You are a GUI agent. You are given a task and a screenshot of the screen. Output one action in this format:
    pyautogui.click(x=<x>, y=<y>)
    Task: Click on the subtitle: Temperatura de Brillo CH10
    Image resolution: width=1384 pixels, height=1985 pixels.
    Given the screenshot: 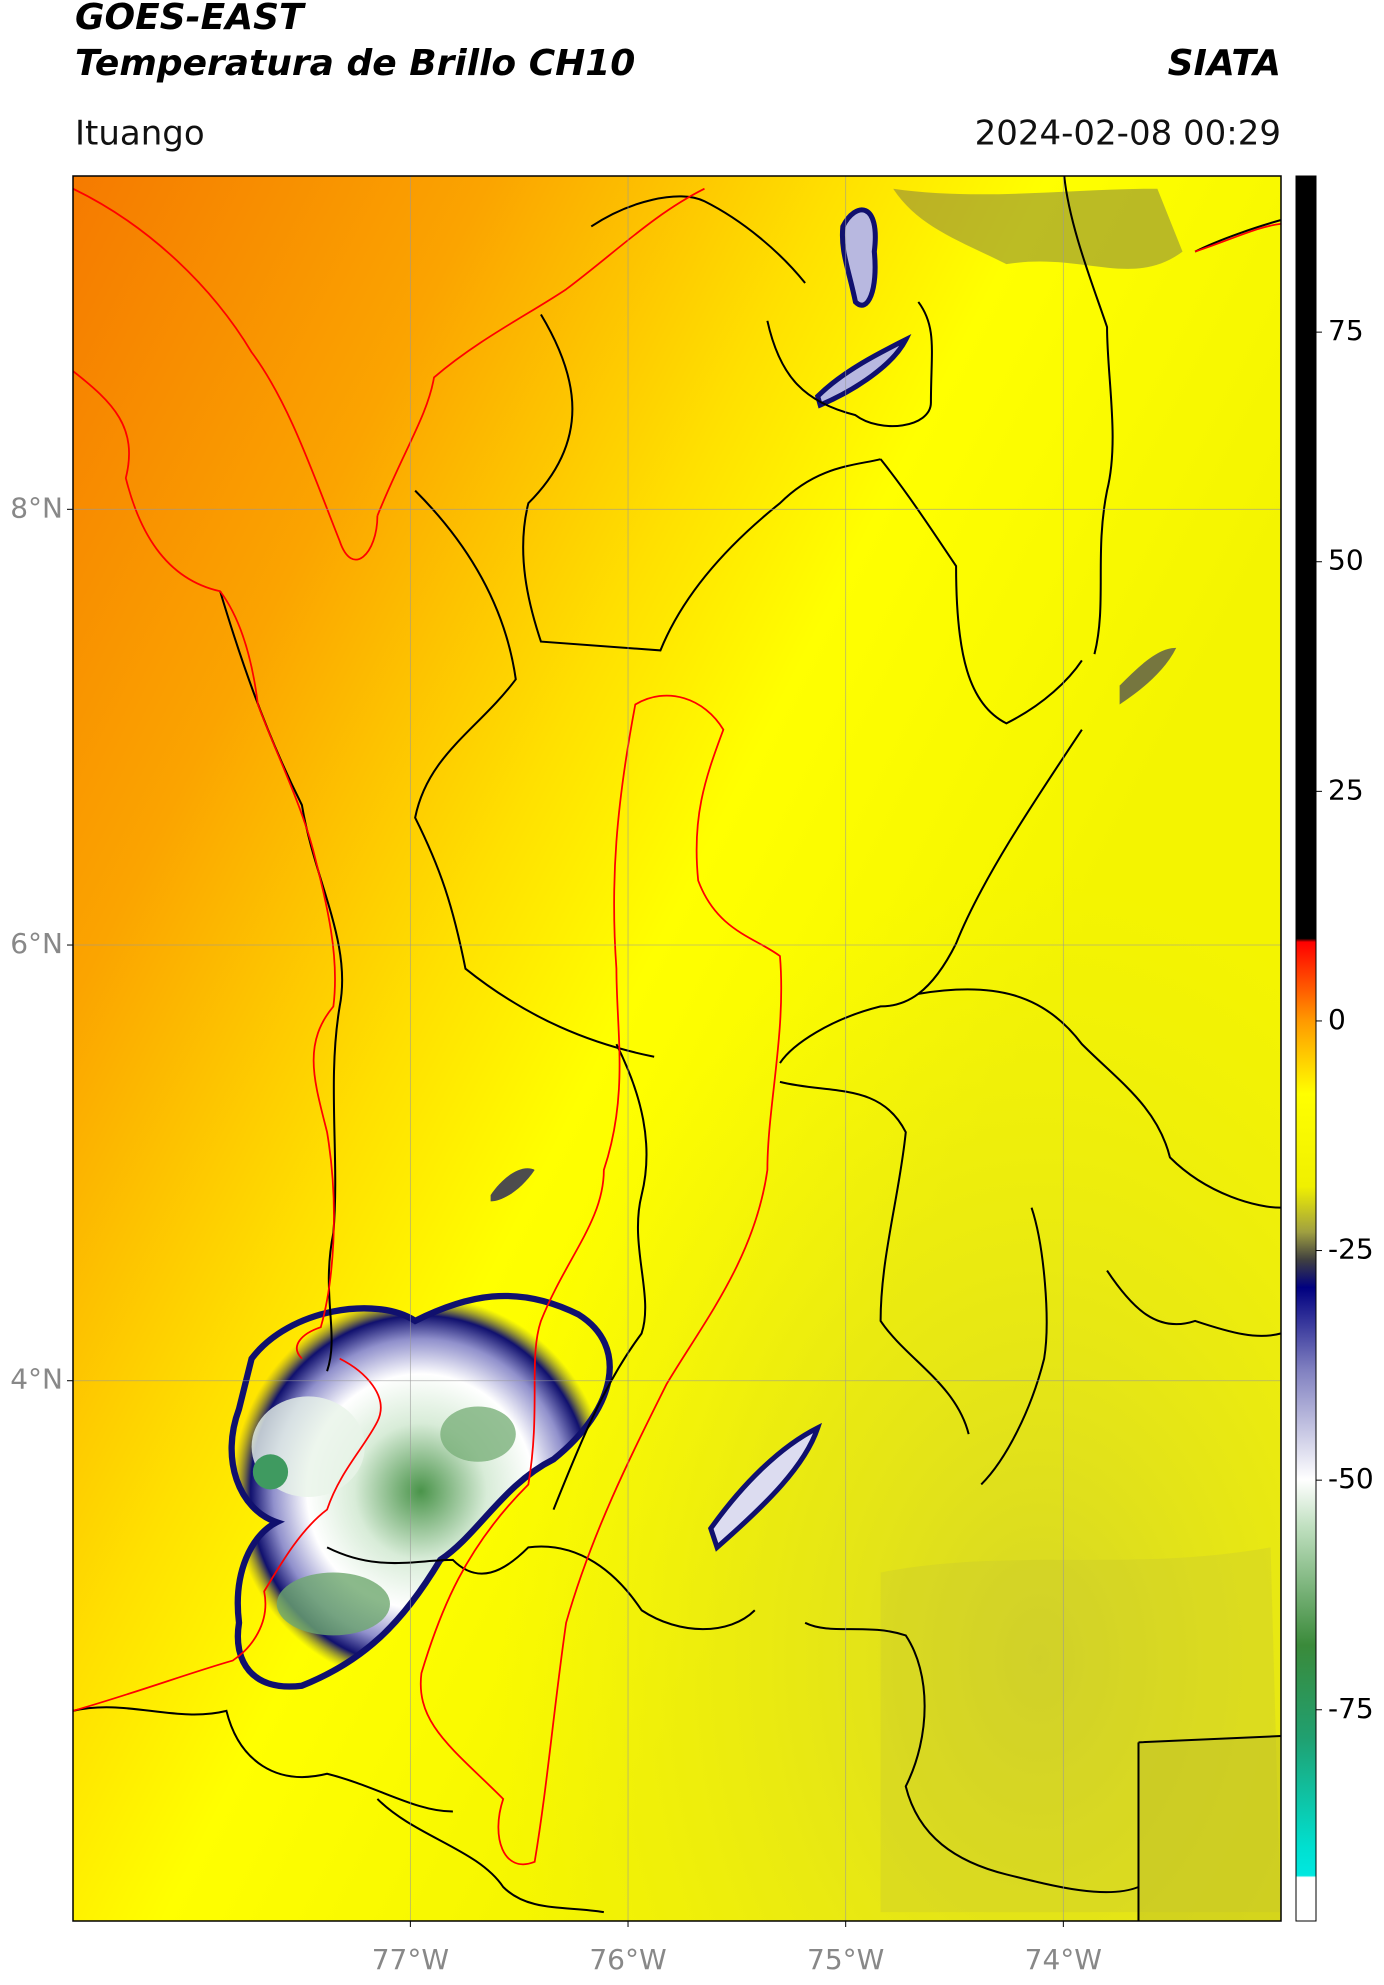 What is the action you would take?
    pyautogui.click(x=355, y=63)
    